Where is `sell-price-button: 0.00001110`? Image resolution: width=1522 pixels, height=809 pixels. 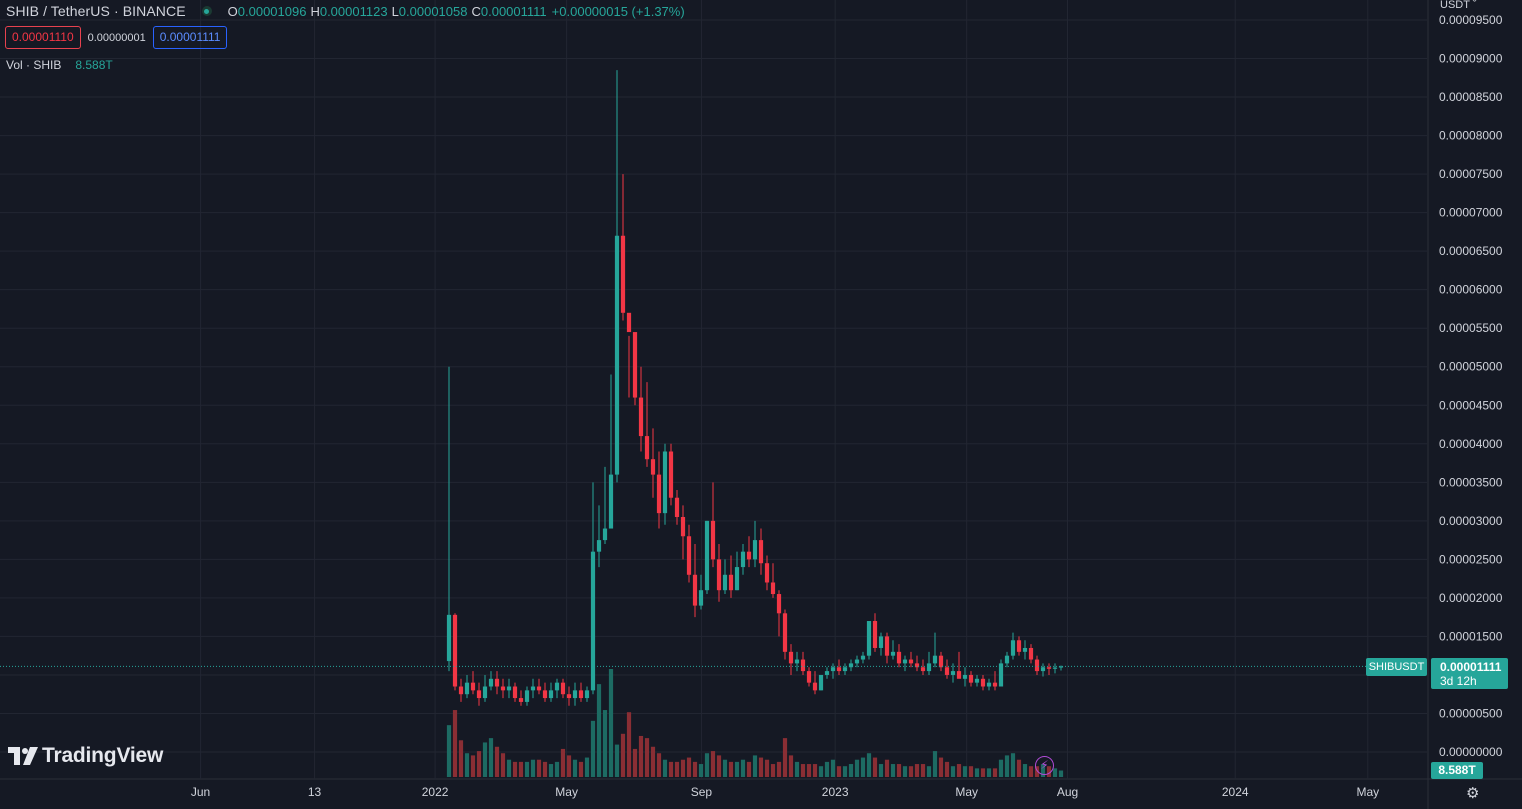
sell-price-button: 0.00001110 is located at coordinates (43, 37).